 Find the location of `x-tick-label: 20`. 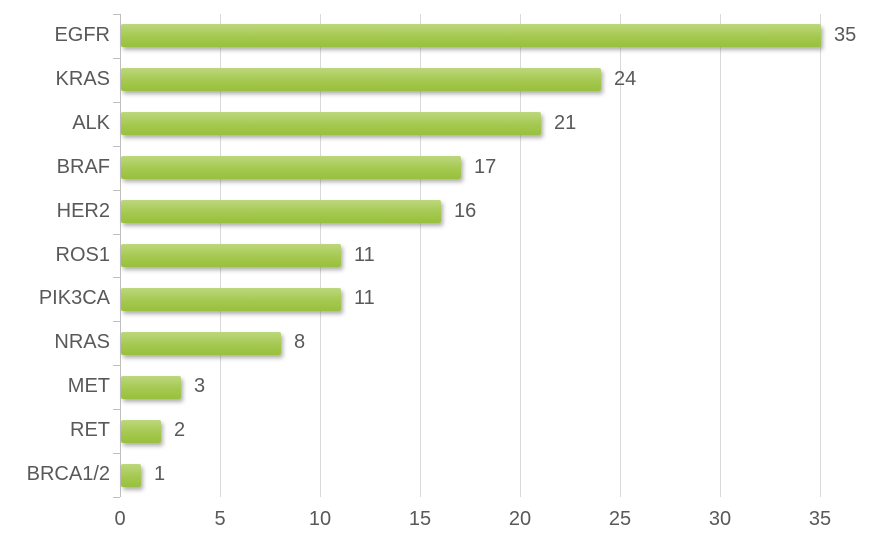

x-tick-label: 20 is located at coordinates (520, 519).